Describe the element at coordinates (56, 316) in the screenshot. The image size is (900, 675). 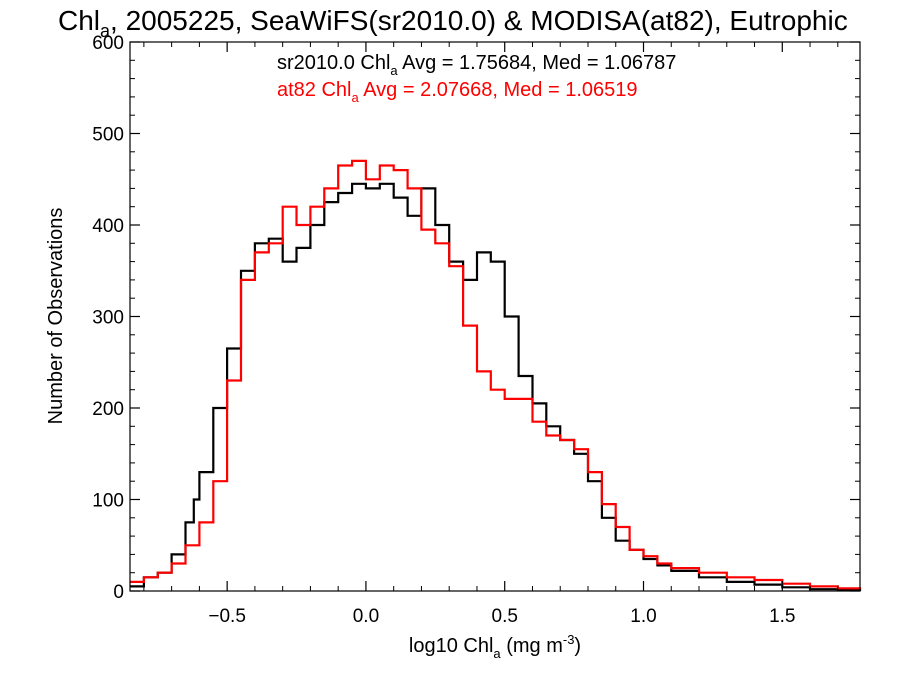
I see `y-axis-label: Number of Observations` at that location.